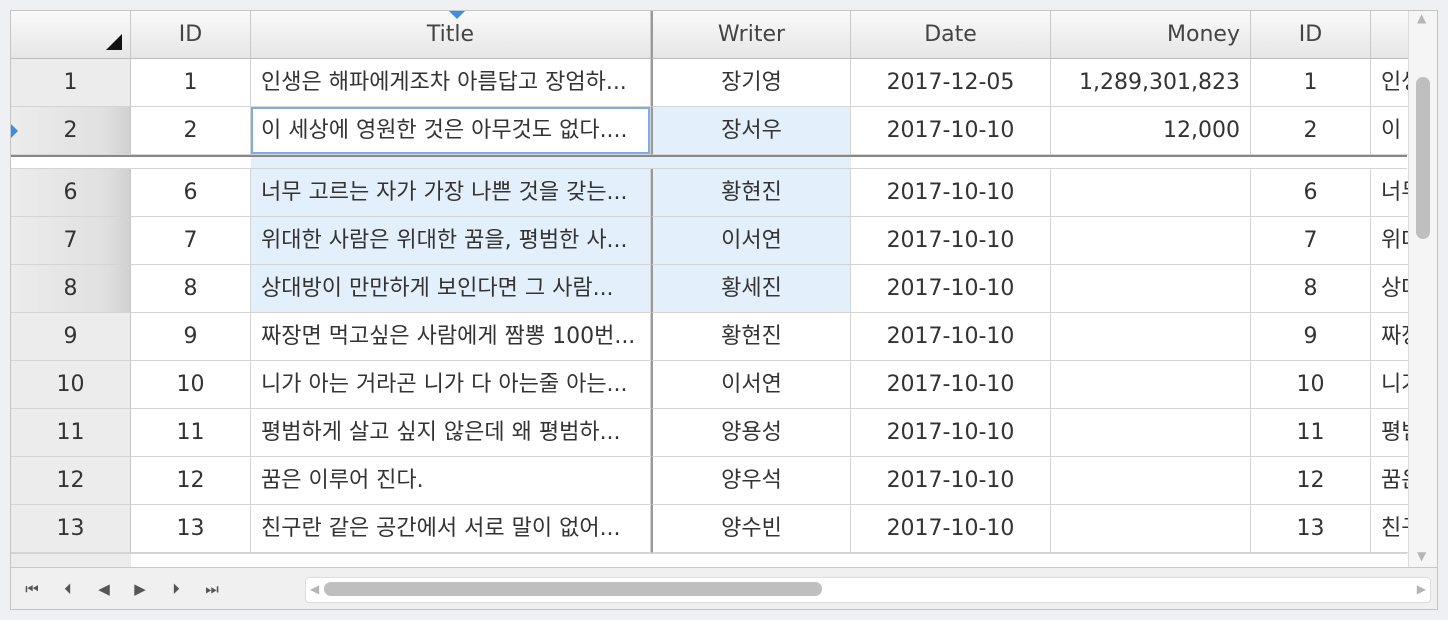 The height and width of the screenshot is (620, 1448). Describe the element at coordinates (1391, 385) in the screenshot. I see `cell-extra: 니가` at that location.